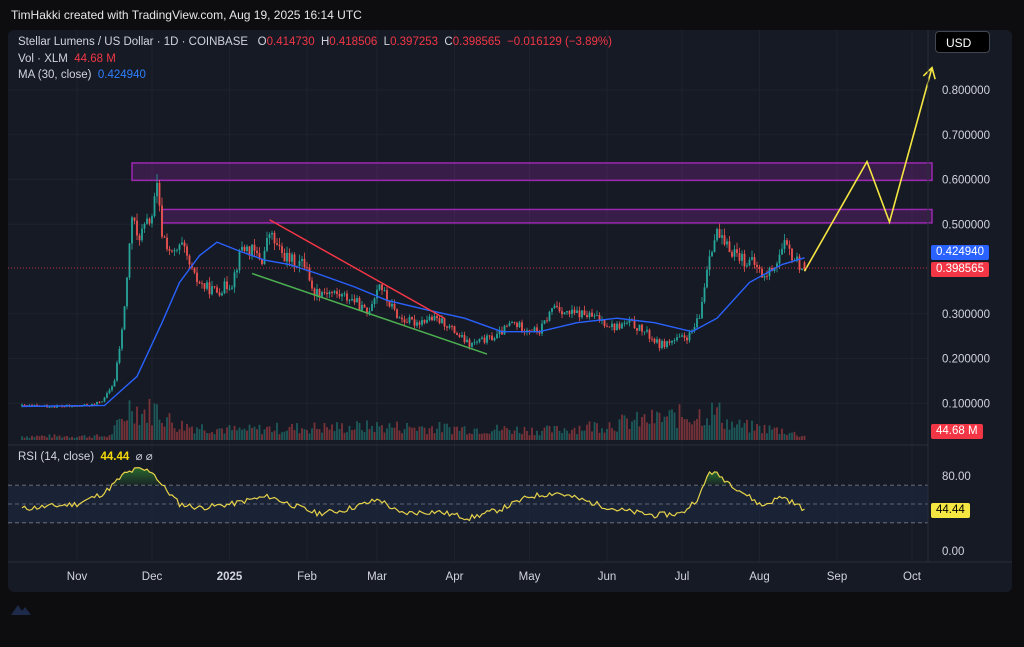  Describe the element at coordinates (144, 457) in the screenshot. I see `rsi-visibility-icons: ⌀ ⌀` at that location.